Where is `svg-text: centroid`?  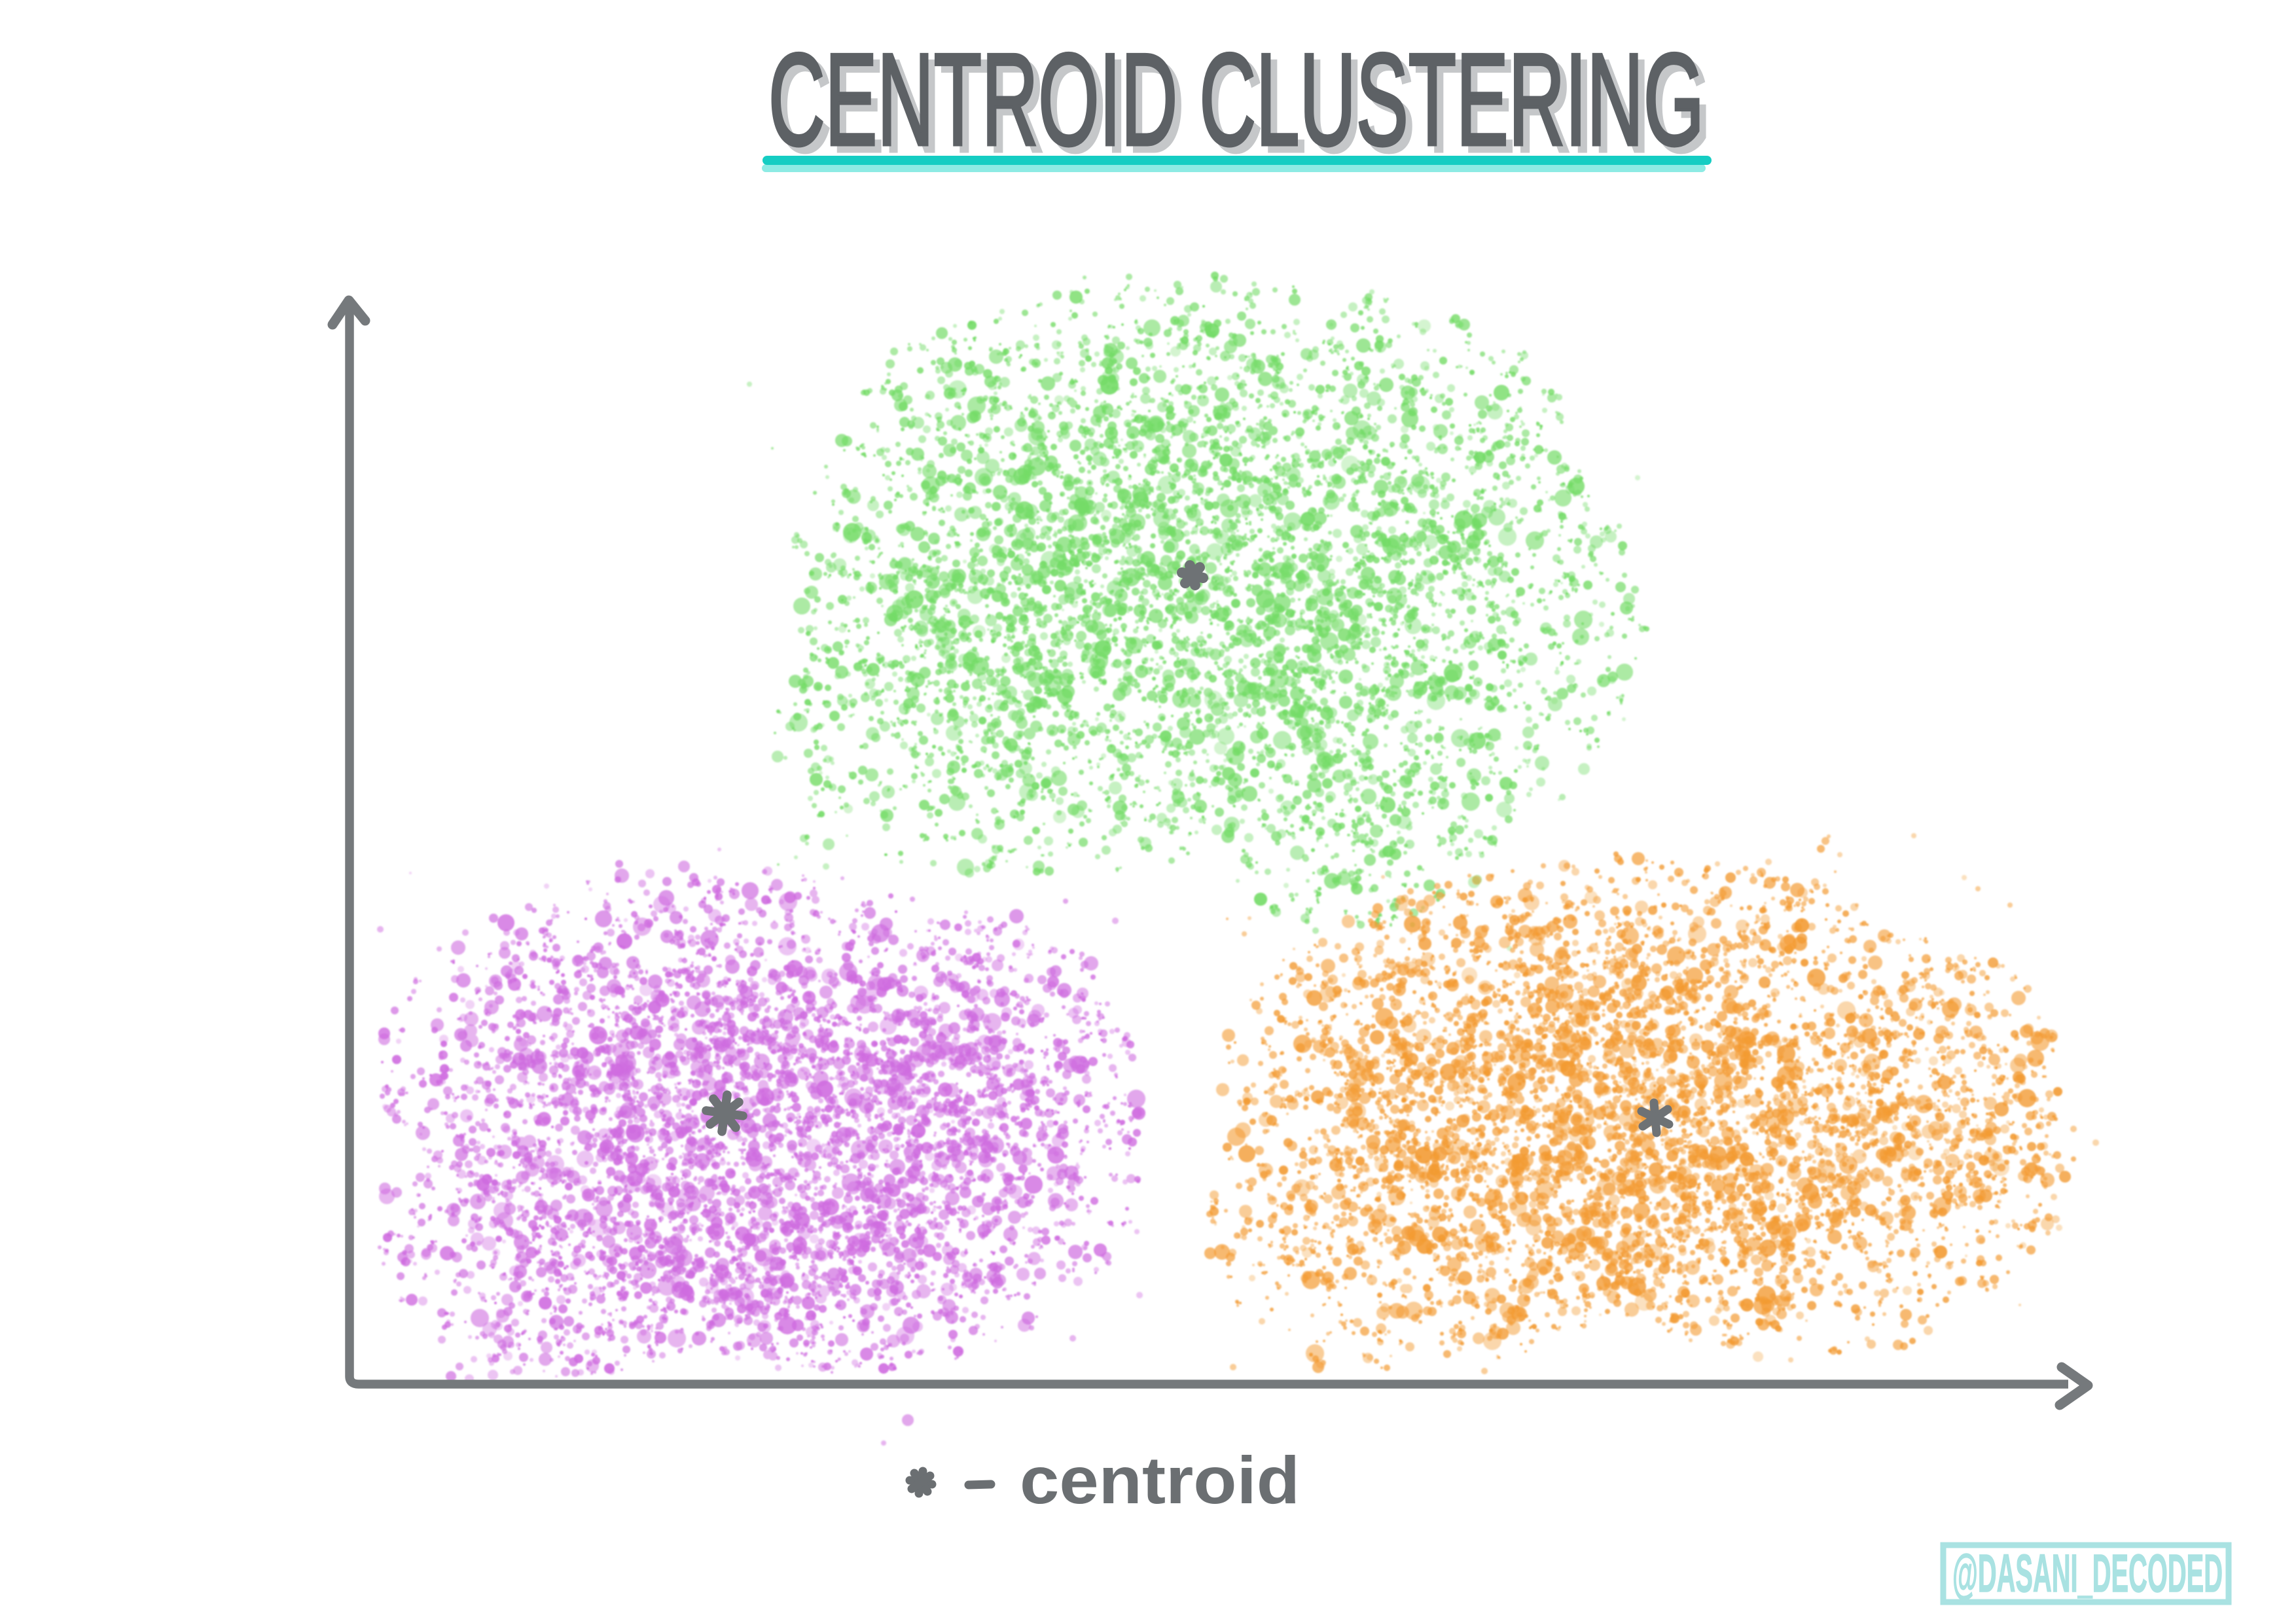 svg-text: centroid is located at coordinates (1160, 1480).